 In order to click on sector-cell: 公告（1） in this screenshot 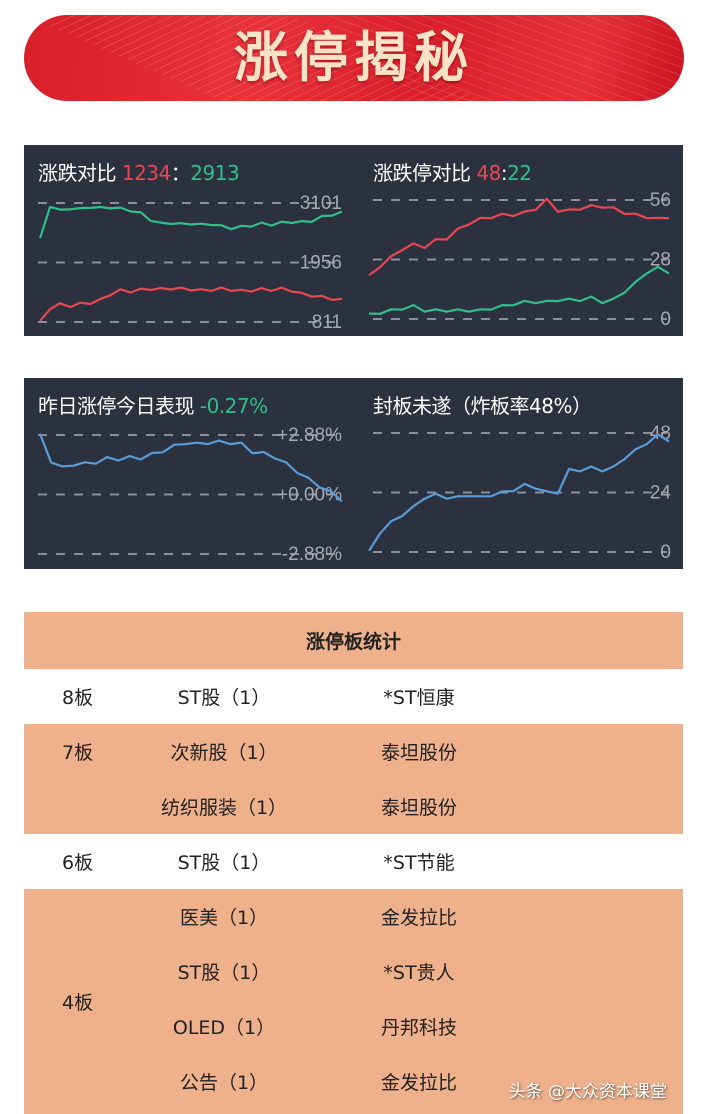, I will do `click(224, 1083)`.